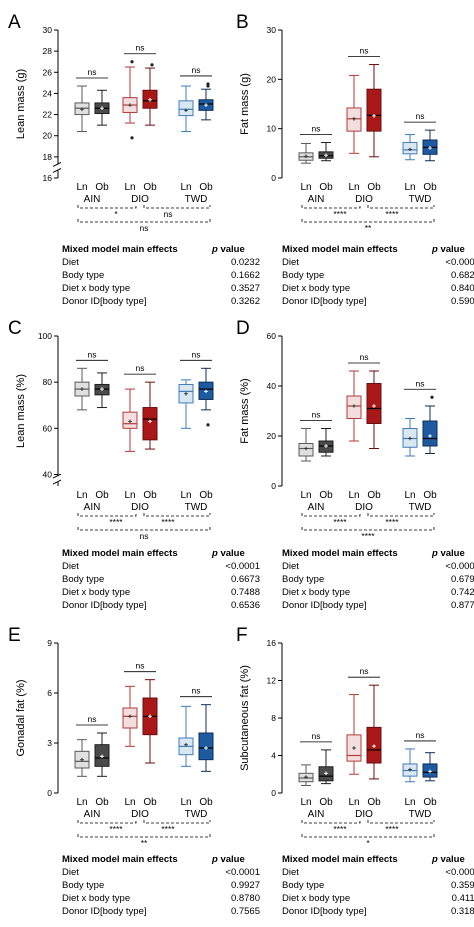  What do you see at coordinates (48, 382) in the screenshot?
I see `y-tick-label: 80` at bounding box center [48, 382].